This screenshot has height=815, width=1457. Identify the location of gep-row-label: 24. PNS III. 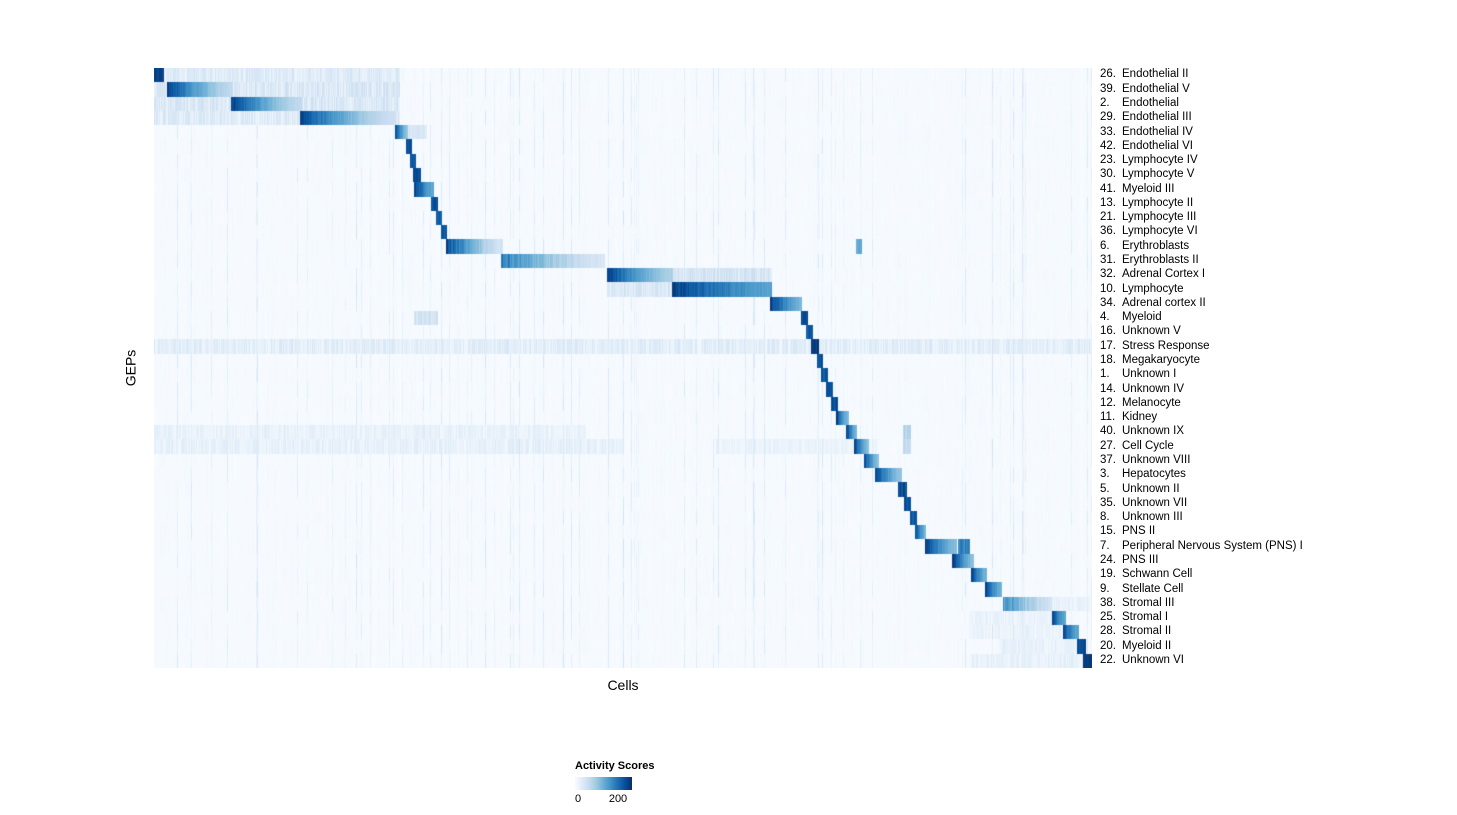
(1260, 561).